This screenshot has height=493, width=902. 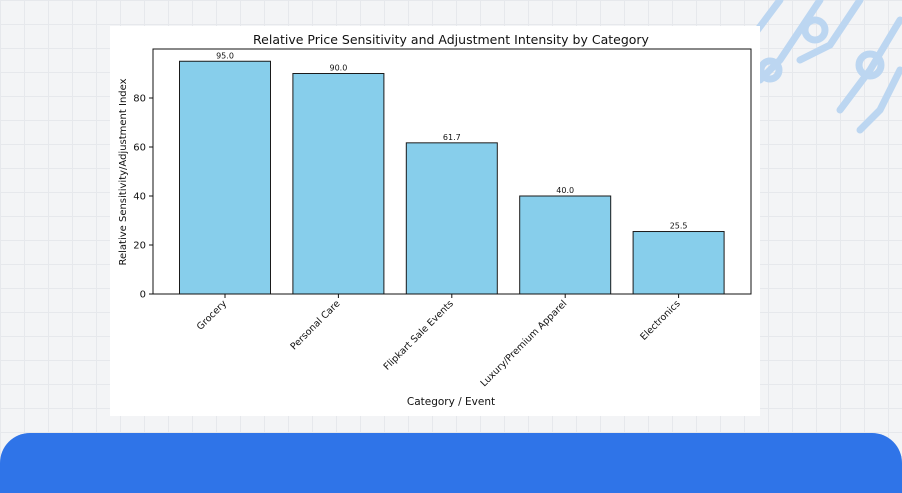 I want to click on bar-value-label: 40.0, so click(x=565, y=190).